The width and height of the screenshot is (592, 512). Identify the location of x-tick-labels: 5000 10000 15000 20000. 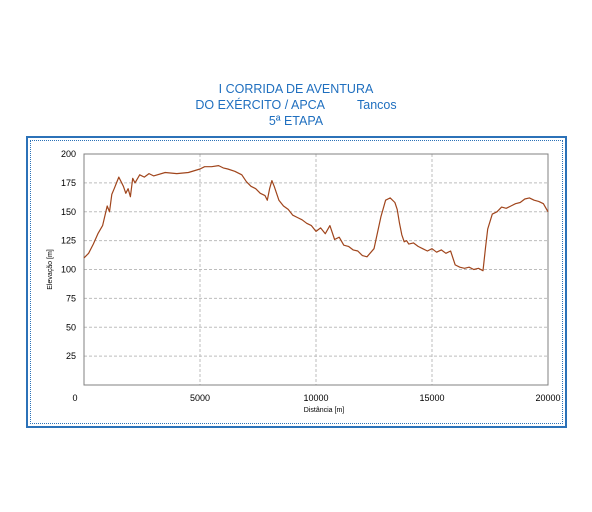
(375, 398).